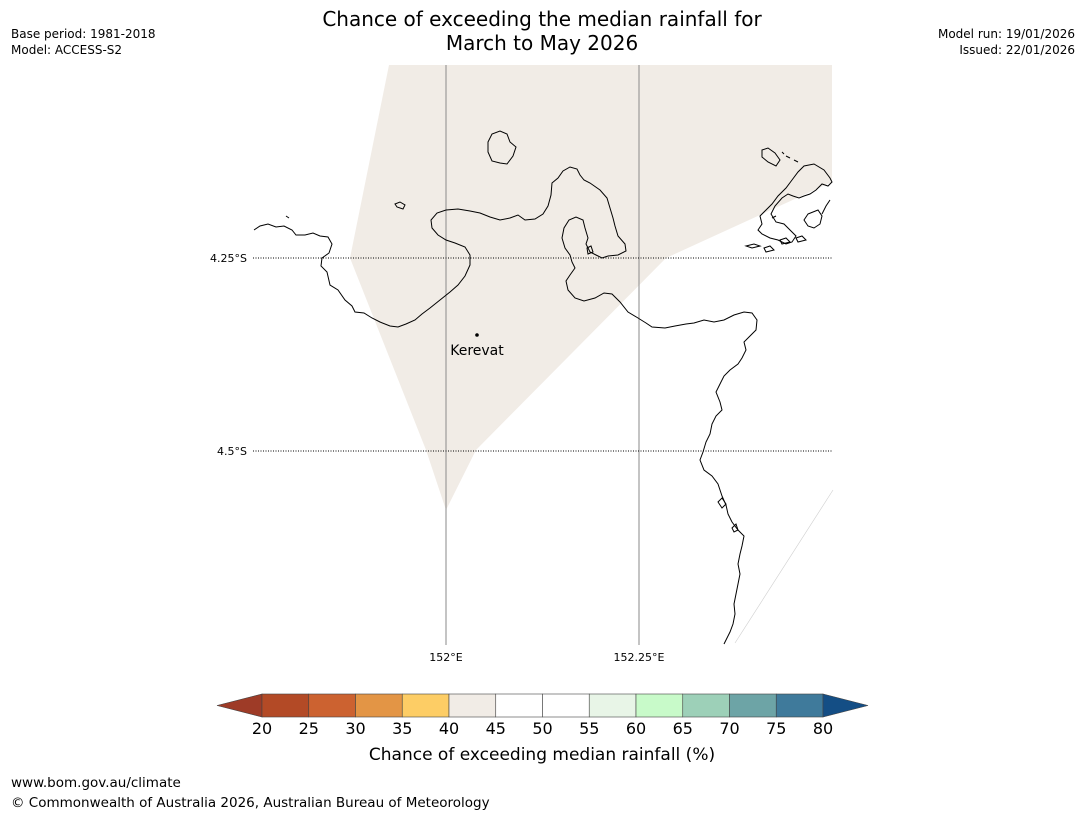 This screenshot has width=1085, height=816. I want to click on colorbar-tick-label: 55, so click(589, 728).